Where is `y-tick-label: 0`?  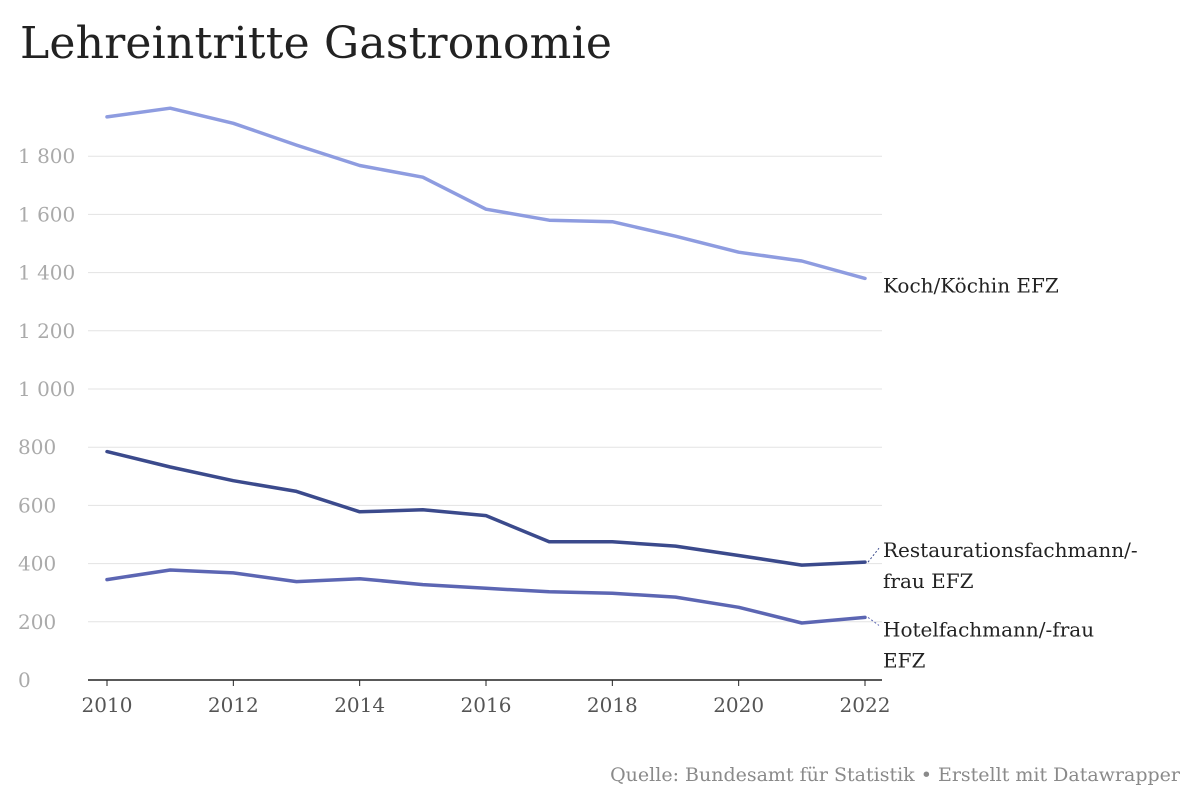
y-tick-label: 0 is located at coordinates (24, 680).